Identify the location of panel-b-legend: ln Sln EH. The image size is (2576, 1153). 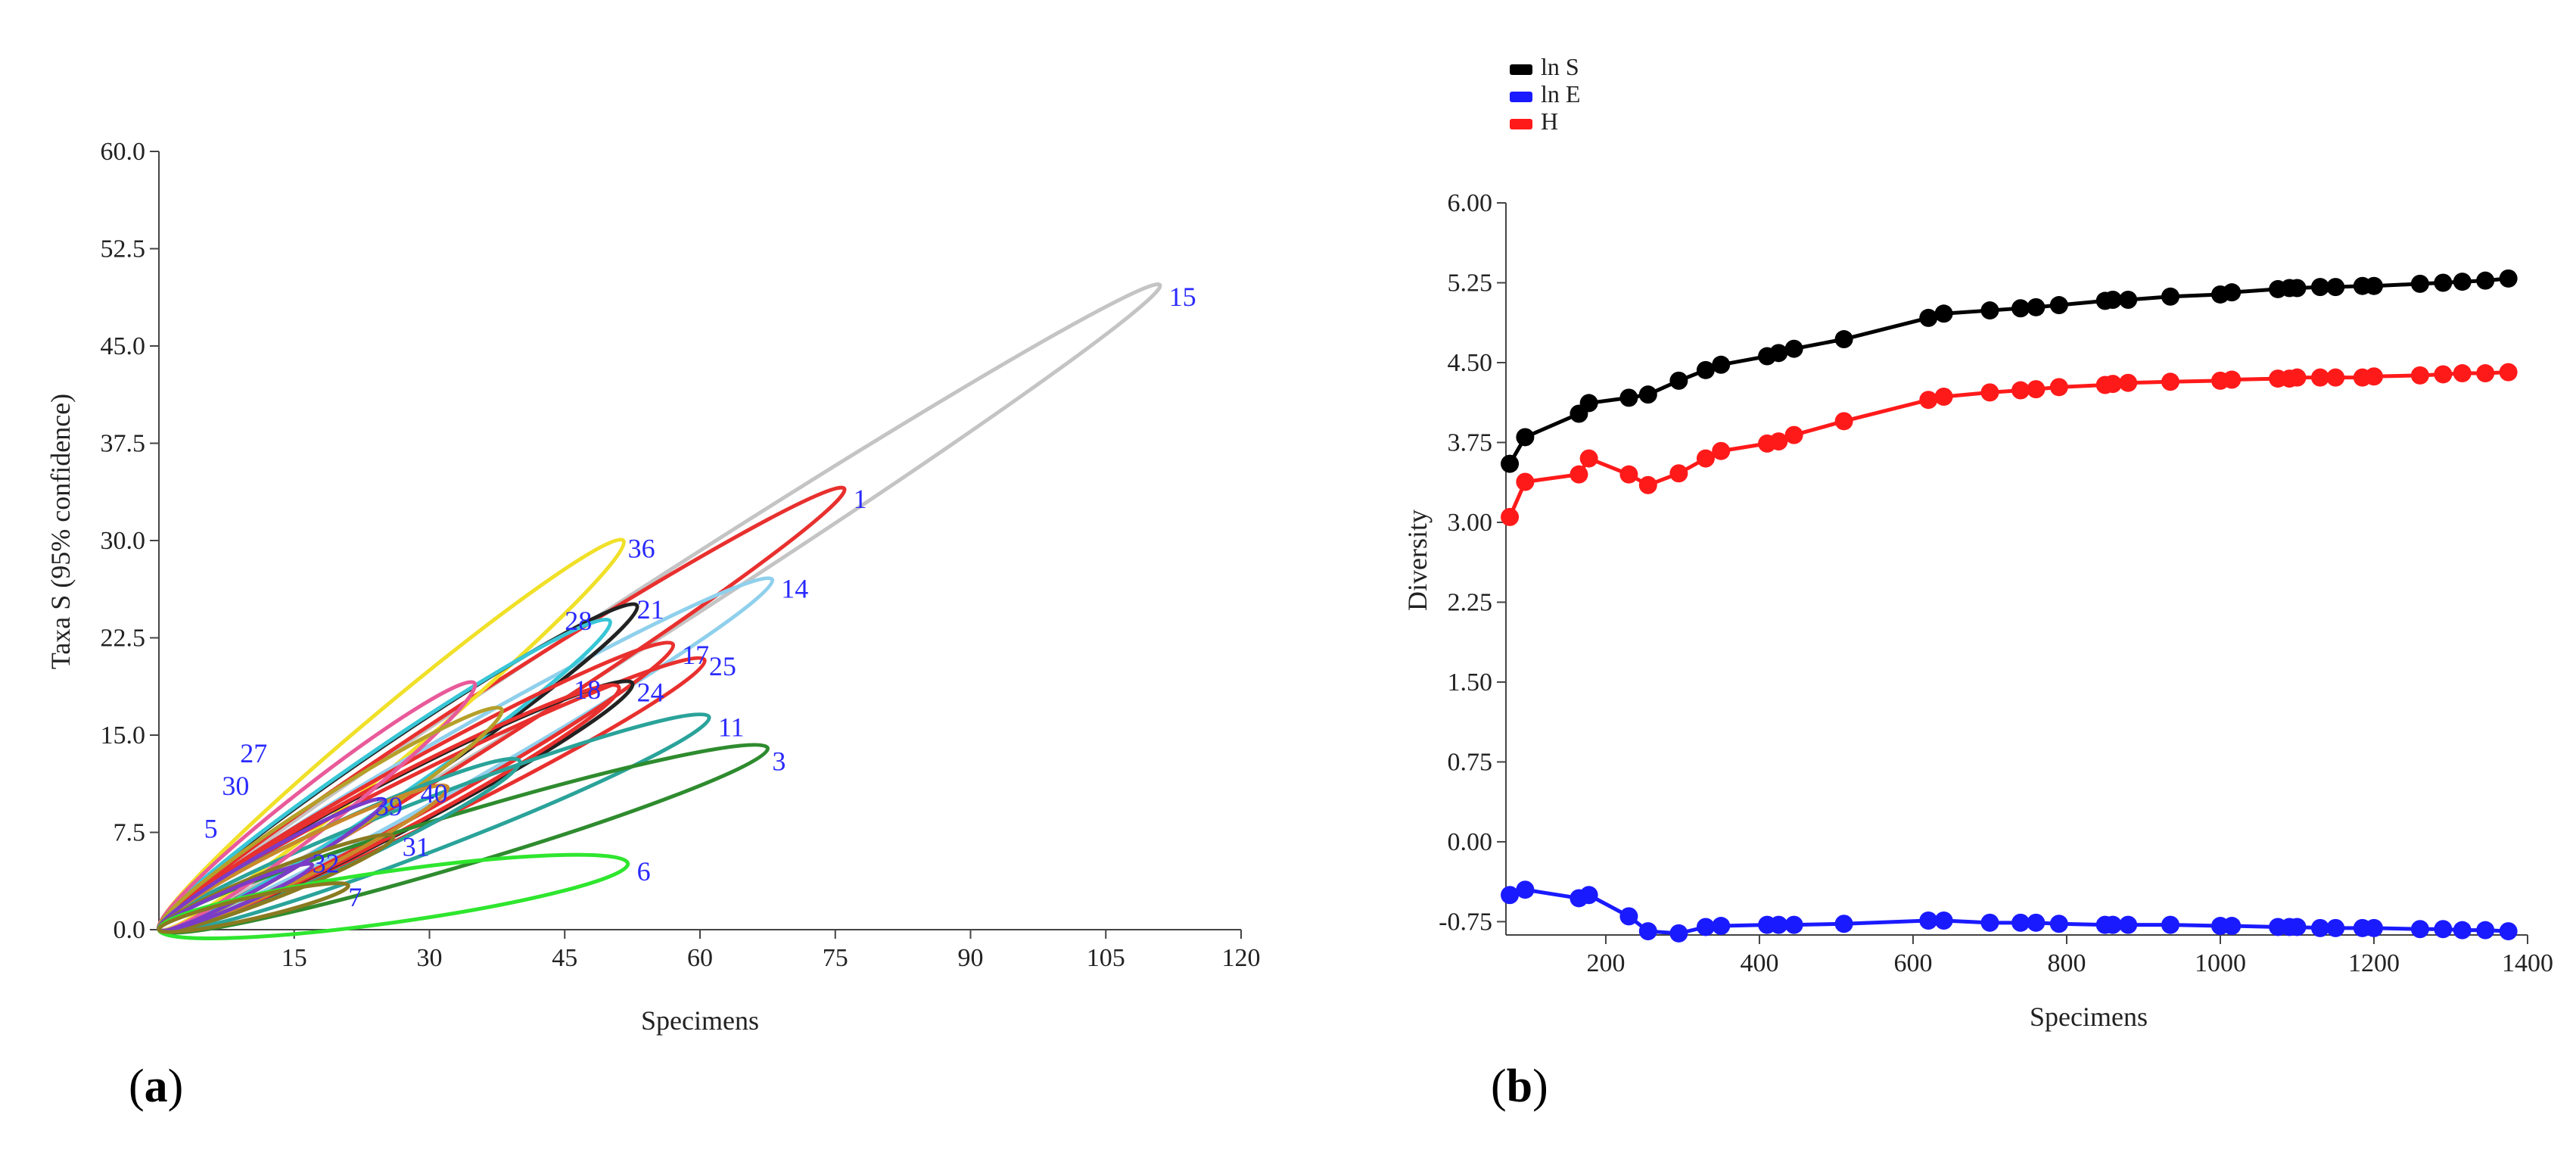
(1545, 94).